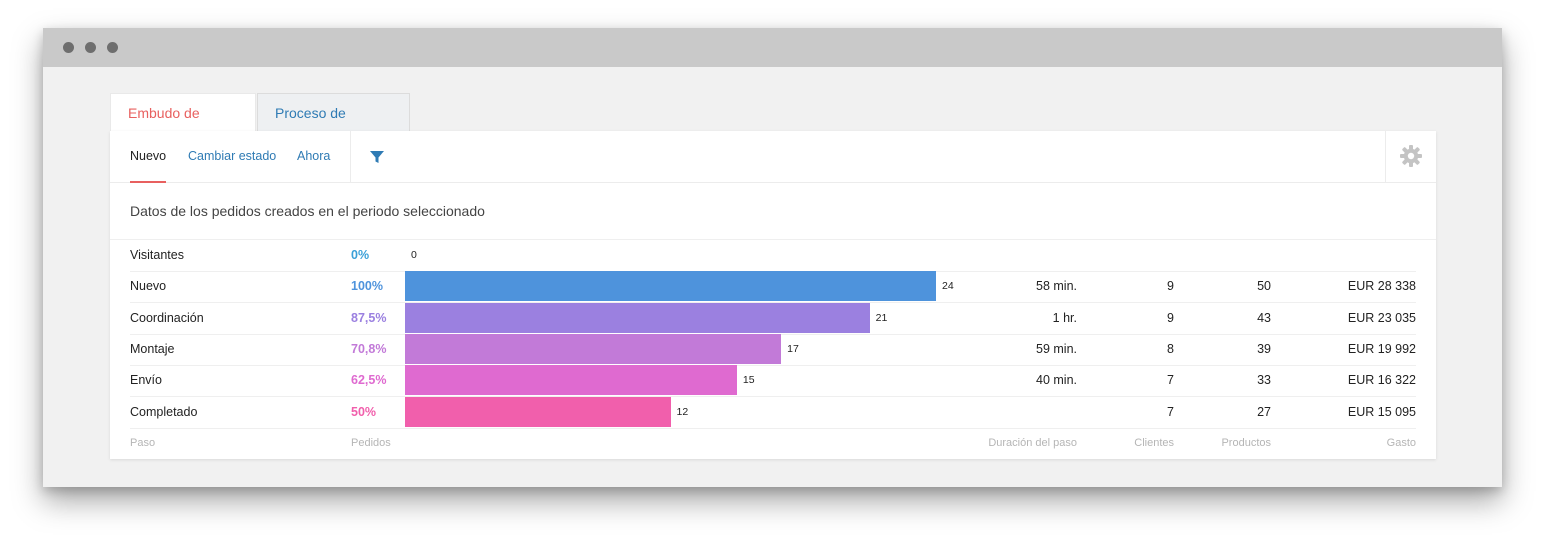 The width and height of the screenshot is (1562, 558). What do you see at coordinates (1381, 411) in the screenshot?
I see `spend-value: EUR 15 095` at bounding box center [1381, 411].